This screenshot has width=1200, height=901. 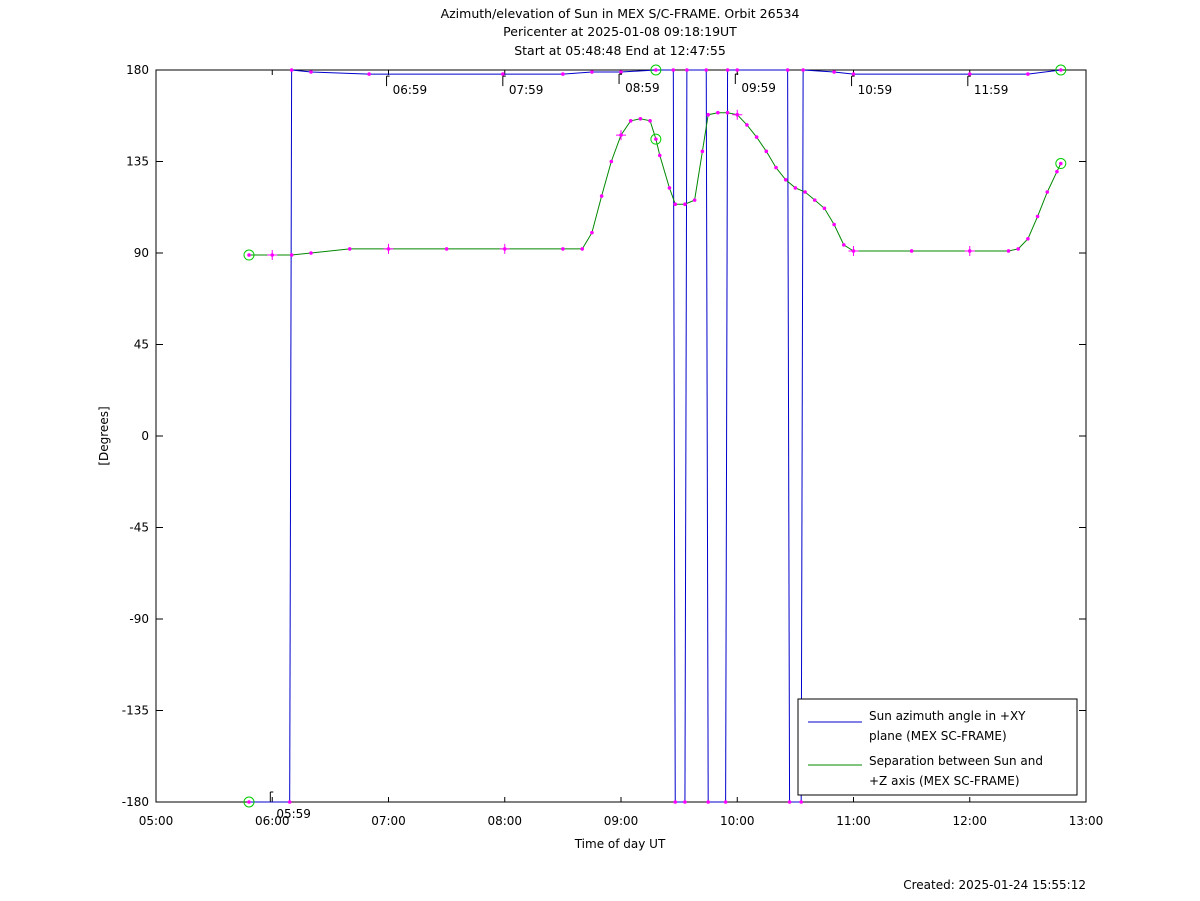 I want to click on y-axis-label: [Degrees], so click(x=104, y=435).